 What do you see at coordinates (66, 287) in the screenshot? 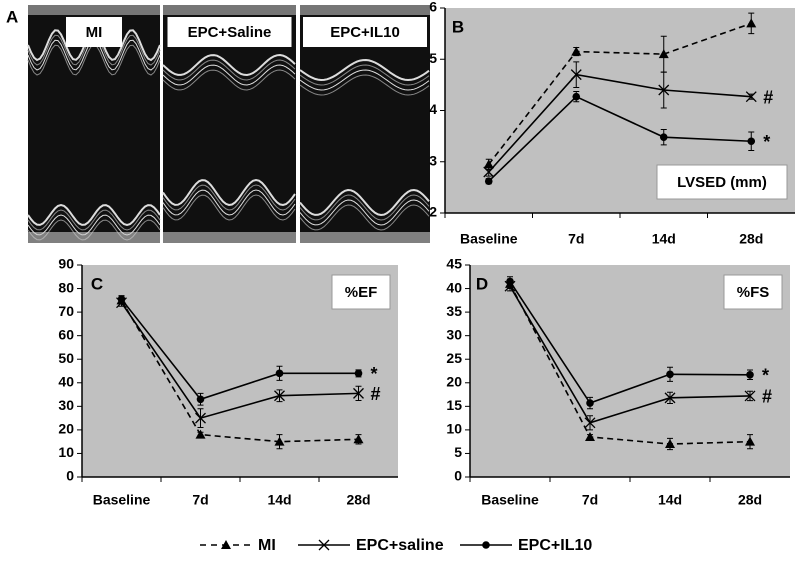
I see `y-tick-label: 80` at bounding box center [66, 287].